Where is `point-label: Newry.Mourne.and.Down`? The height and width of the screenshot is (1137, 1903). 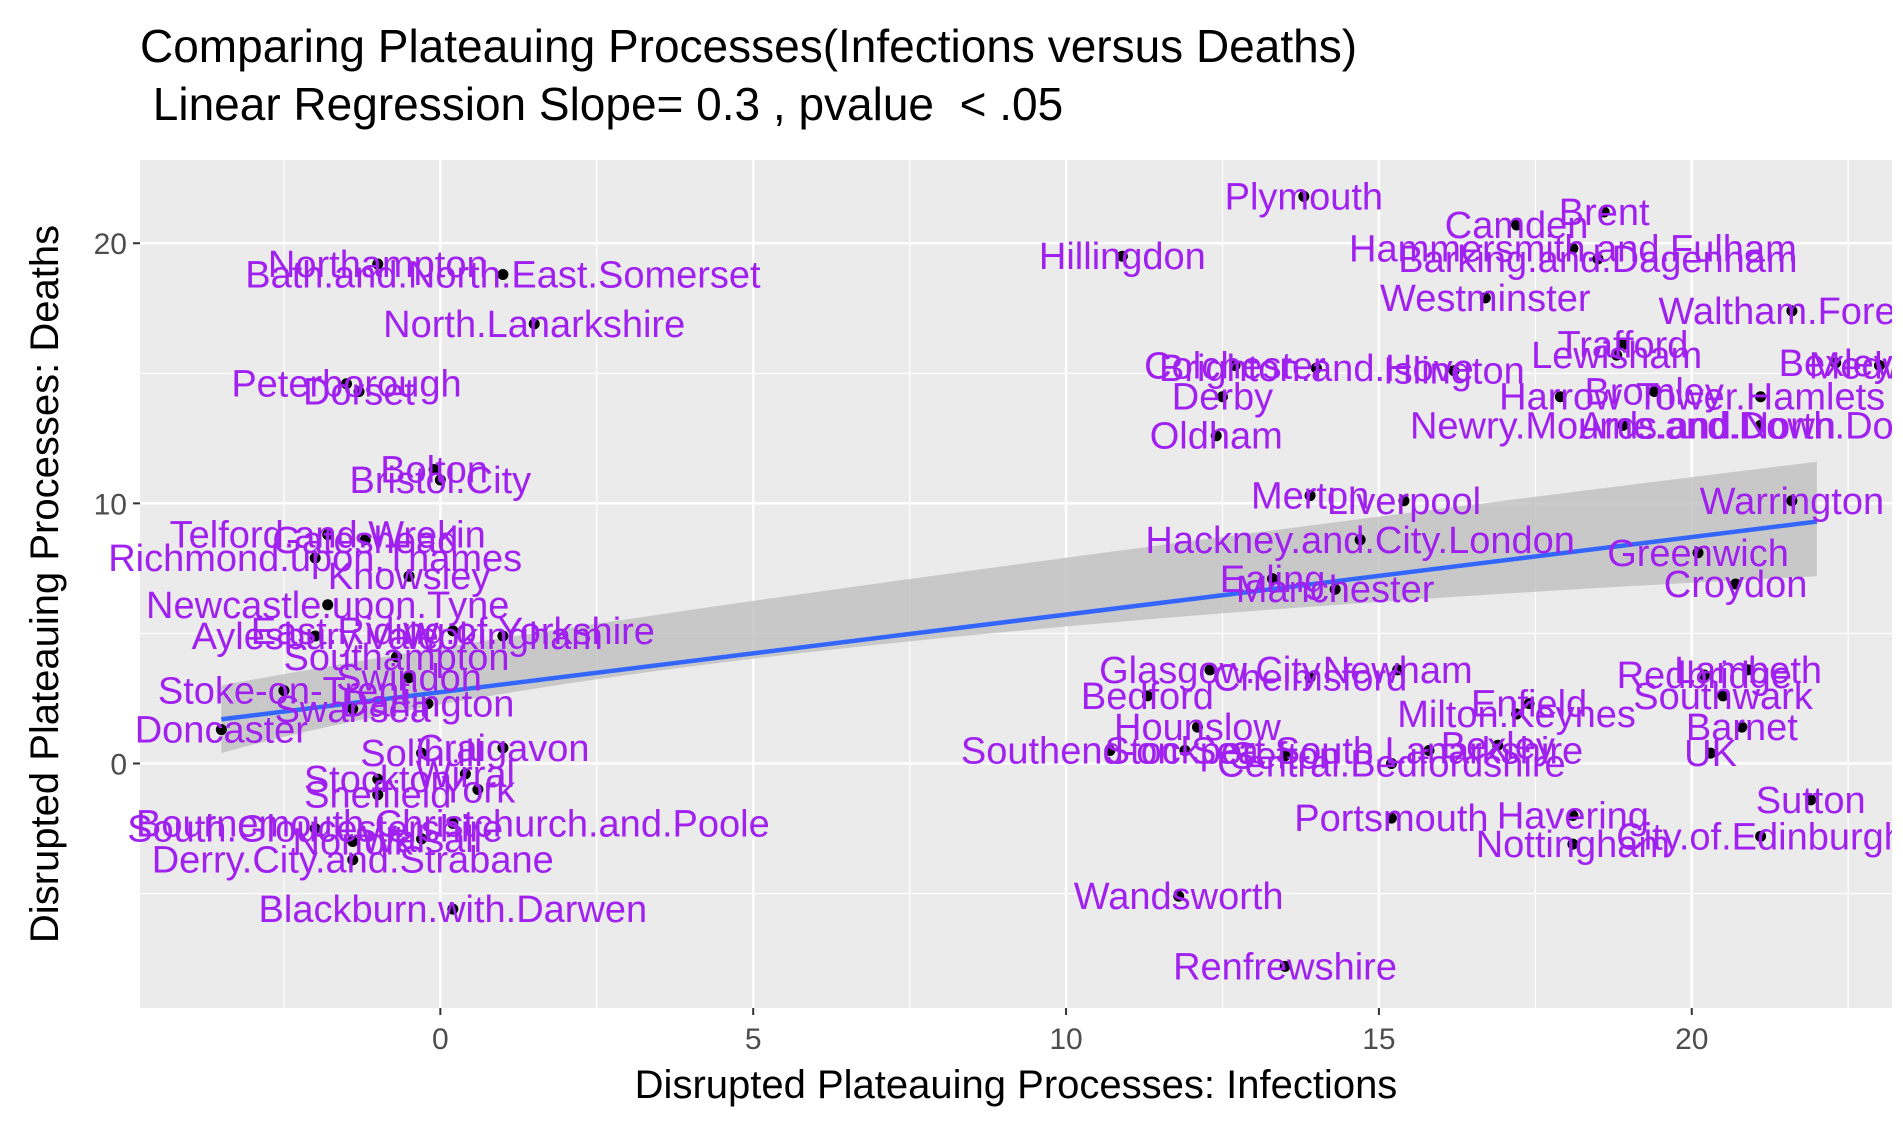
point-label: Newry.Mourne.and.Down is located at coordinates (1623, 426).